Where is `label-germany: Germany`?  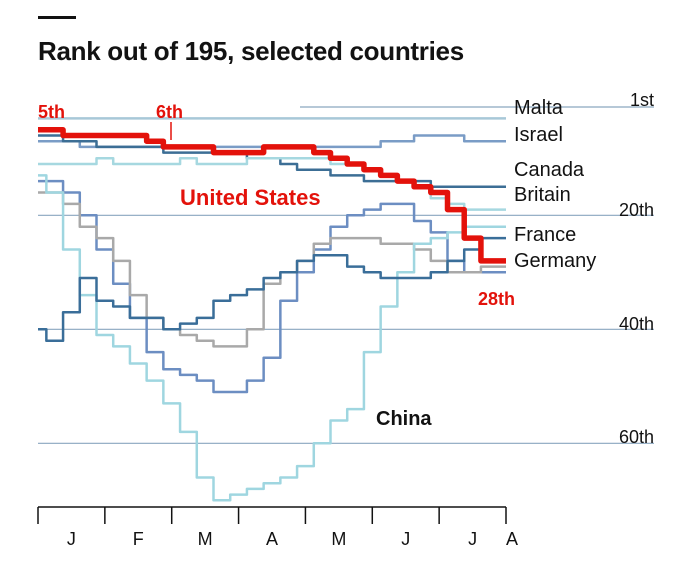 label-germany: Germany is located at coordinates (555, 261).